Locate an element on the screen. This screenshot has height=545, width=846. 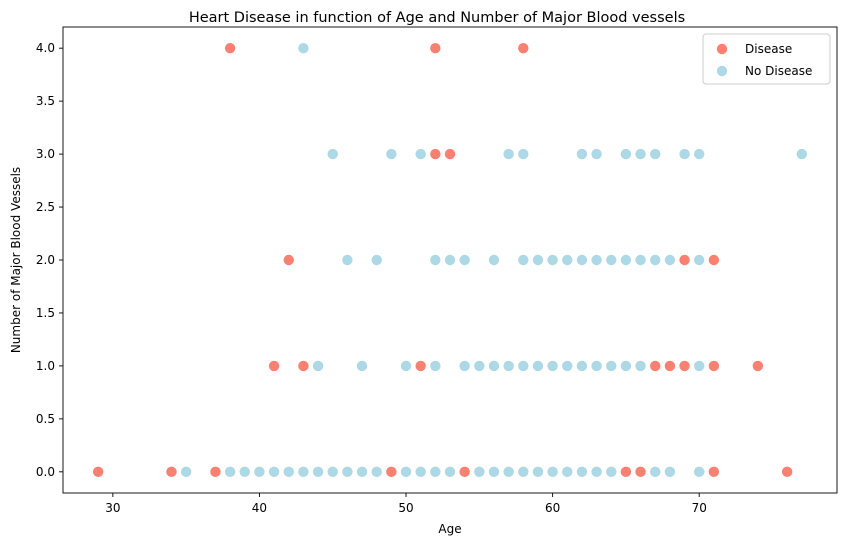
legend-marker-disease is located at coordinates (722, 49).